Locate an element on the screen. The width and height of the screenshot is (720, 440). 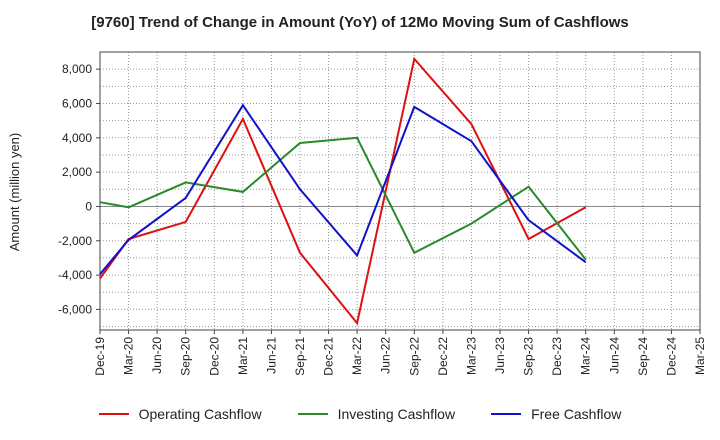
x-tick-label: Jun-22 is located at coordinates (386, 355).